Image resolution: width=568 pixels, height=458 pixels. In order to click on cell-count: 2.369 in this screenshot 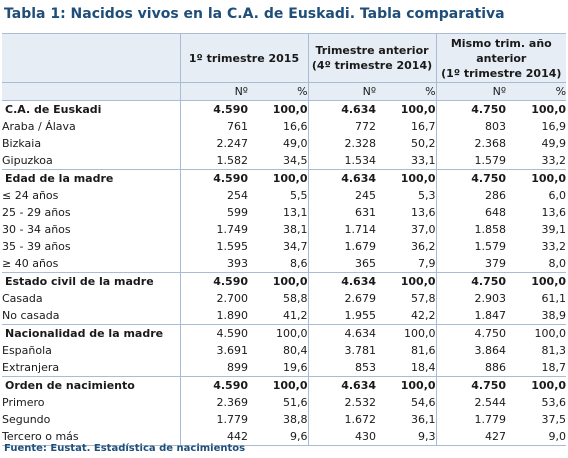, I will do `click(213, 402)`.